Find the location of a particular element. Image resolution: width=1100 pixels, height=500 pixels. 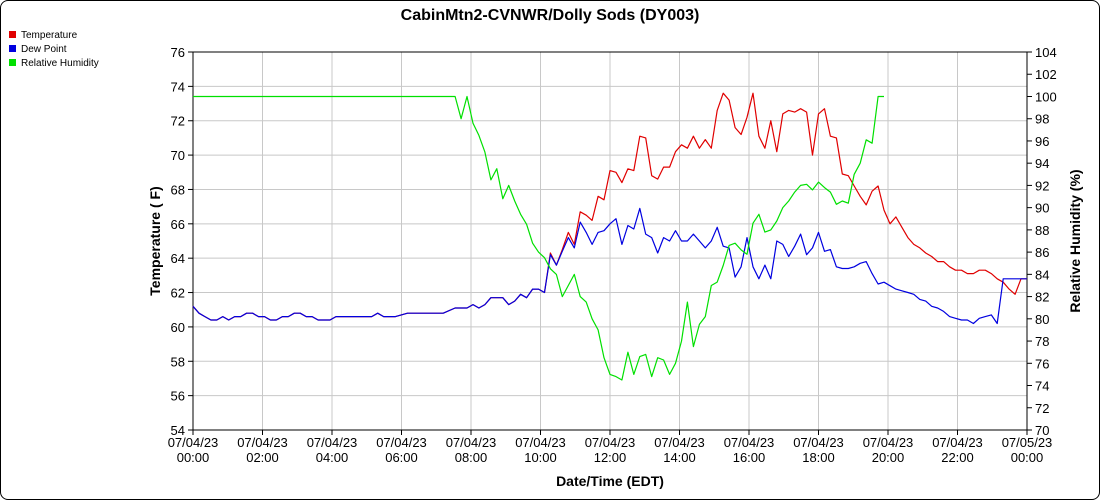

y-right-tick-label: 104 is located at coordinates (1046, 52).